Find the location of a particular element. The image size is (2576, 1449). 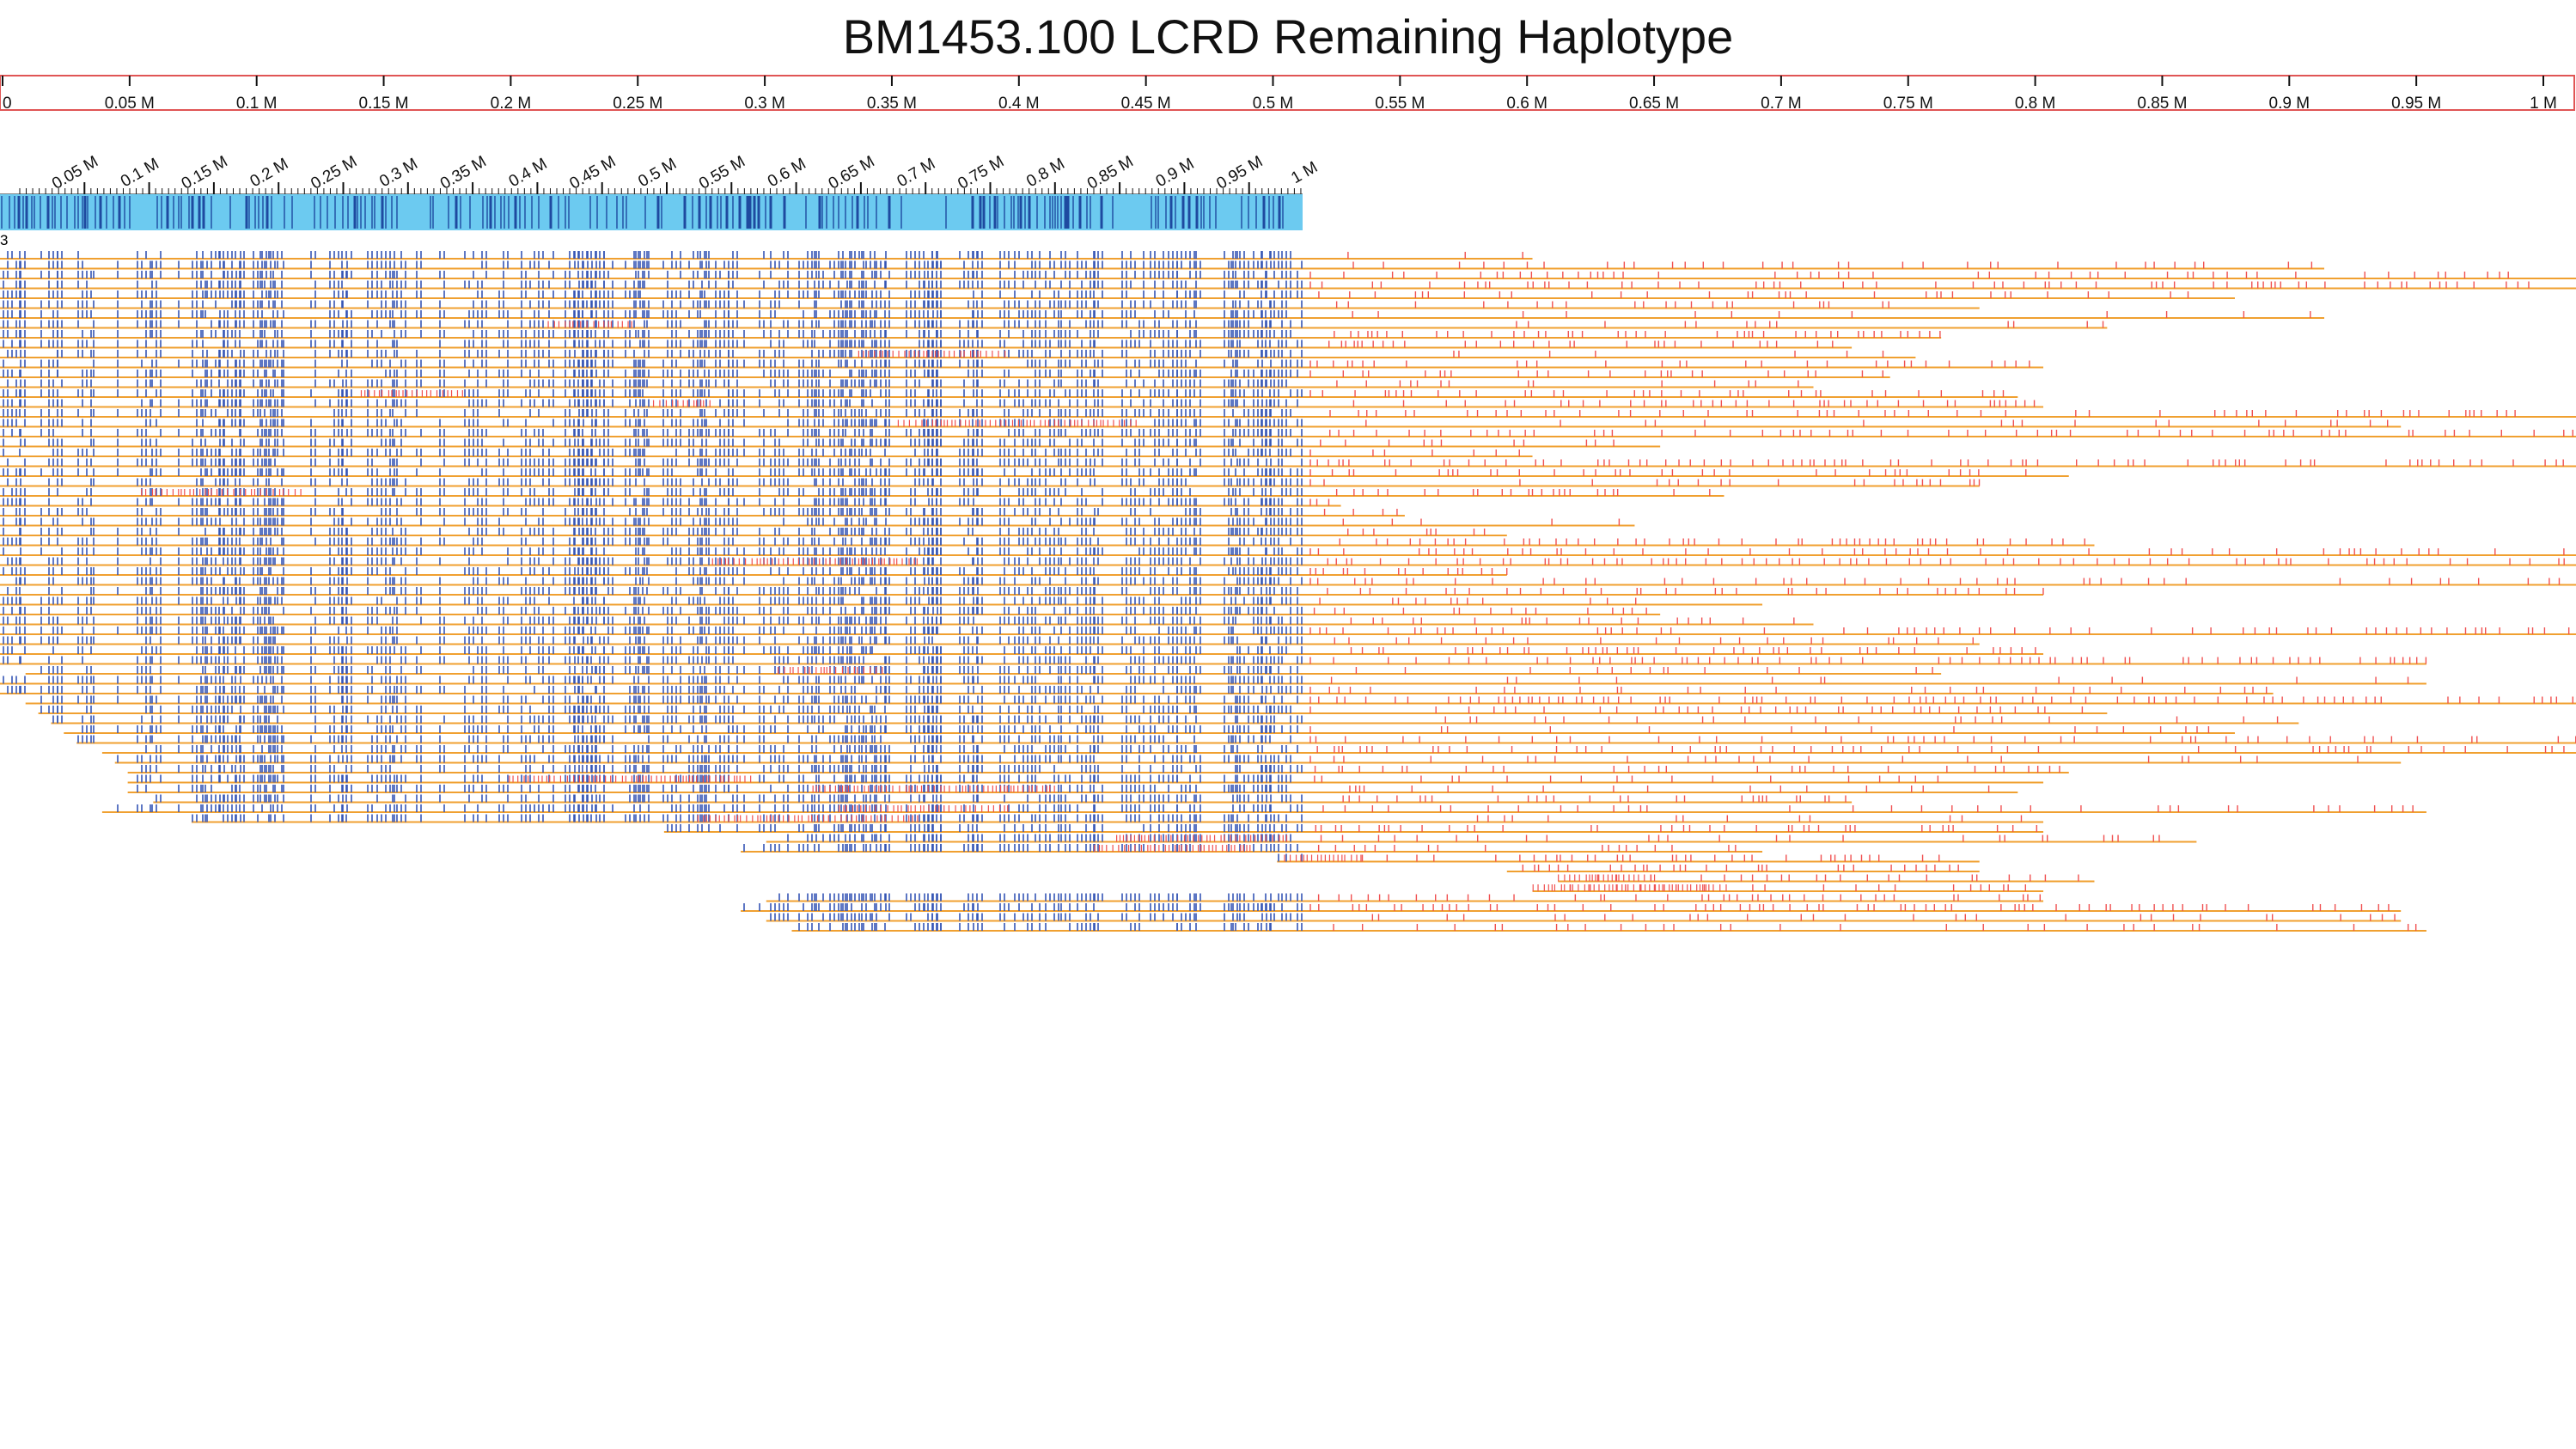

top-ruler-tick-label: 0.8 M is located at coordinates (2036, 104).